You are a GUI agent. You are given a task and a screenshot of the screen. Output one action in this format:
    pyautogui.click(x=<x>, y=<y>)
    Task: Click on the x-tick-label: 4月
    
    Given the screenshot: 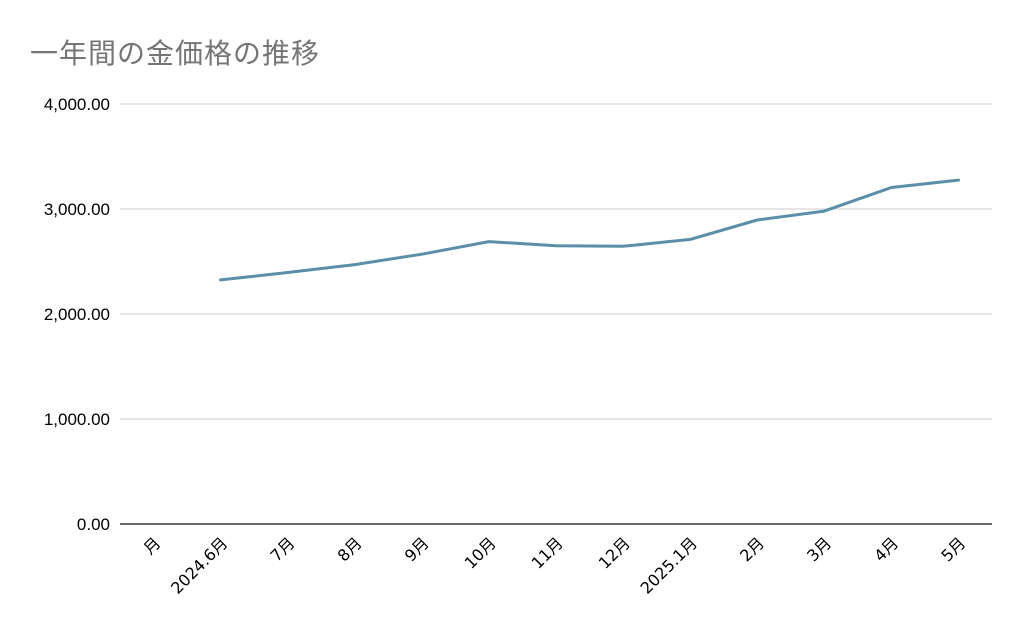 What is the action you would take?
    pyautogui.click(x=886, y=549)
    